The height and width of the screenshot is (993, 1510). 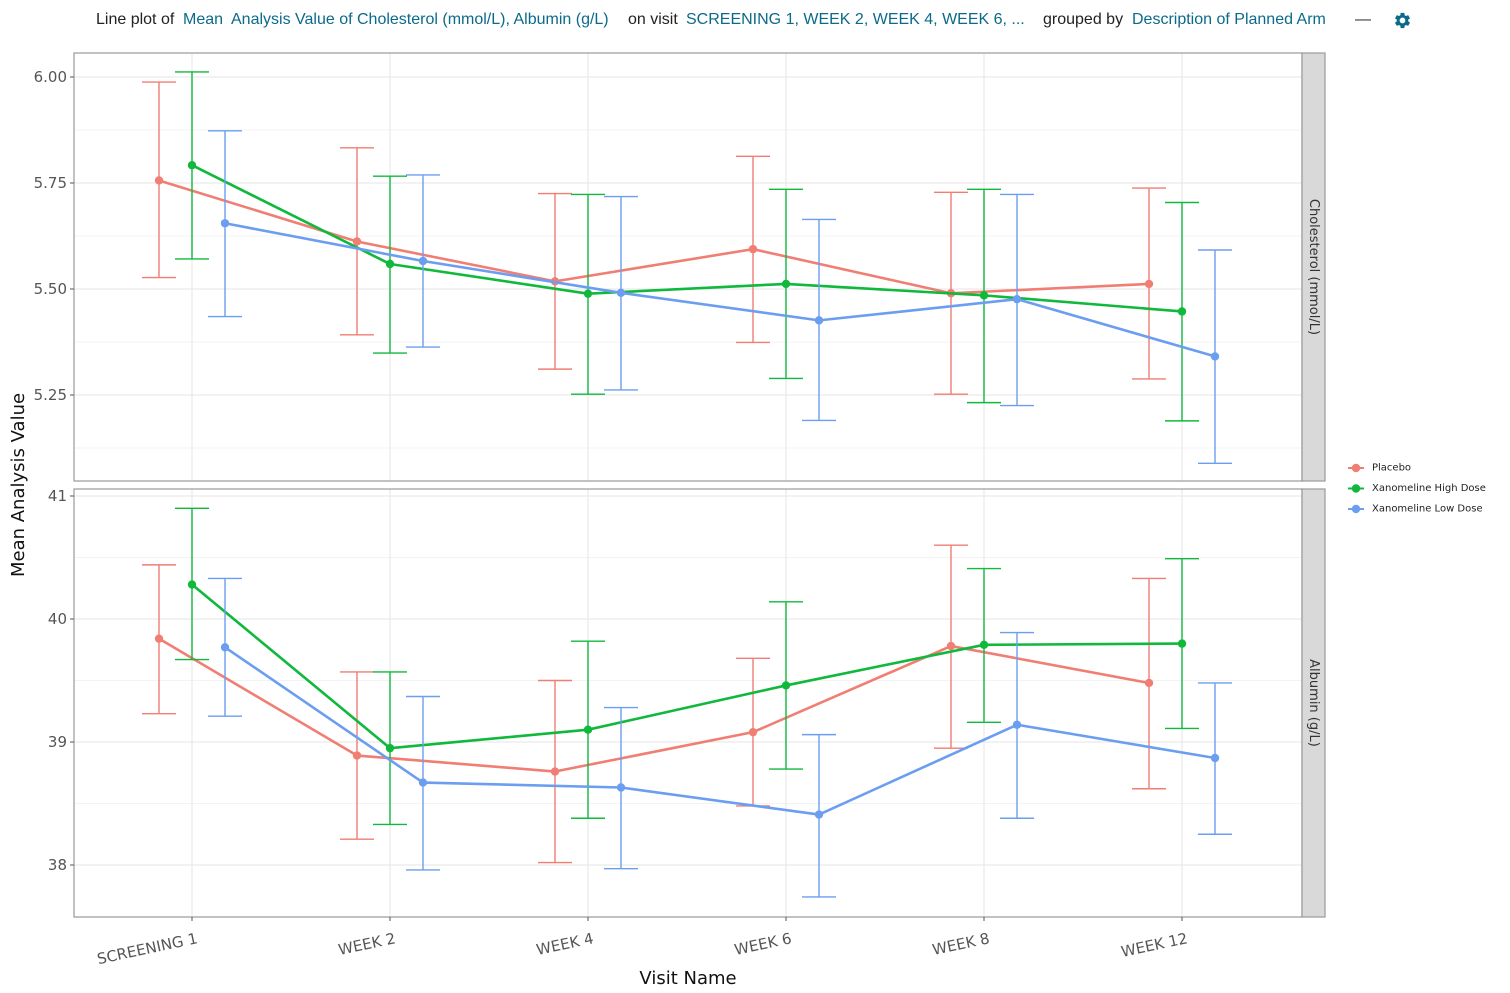 I want to click on xtick-label-screening-1: SCREENING 1, so click(x=147, y=948).